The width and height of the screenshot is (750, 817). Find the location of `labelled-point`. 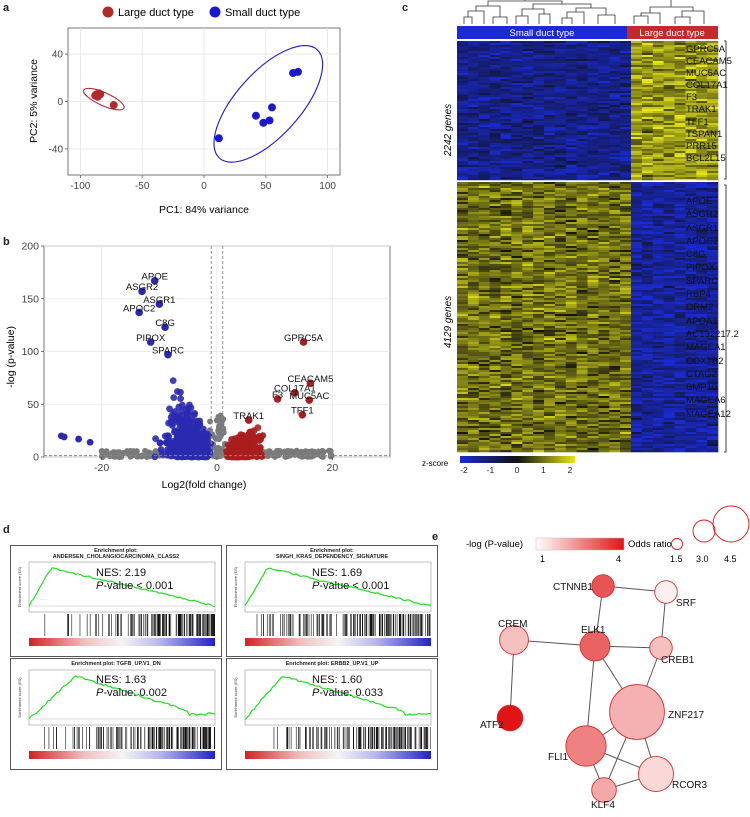

labelled-point is located at coordinates (139, 312).